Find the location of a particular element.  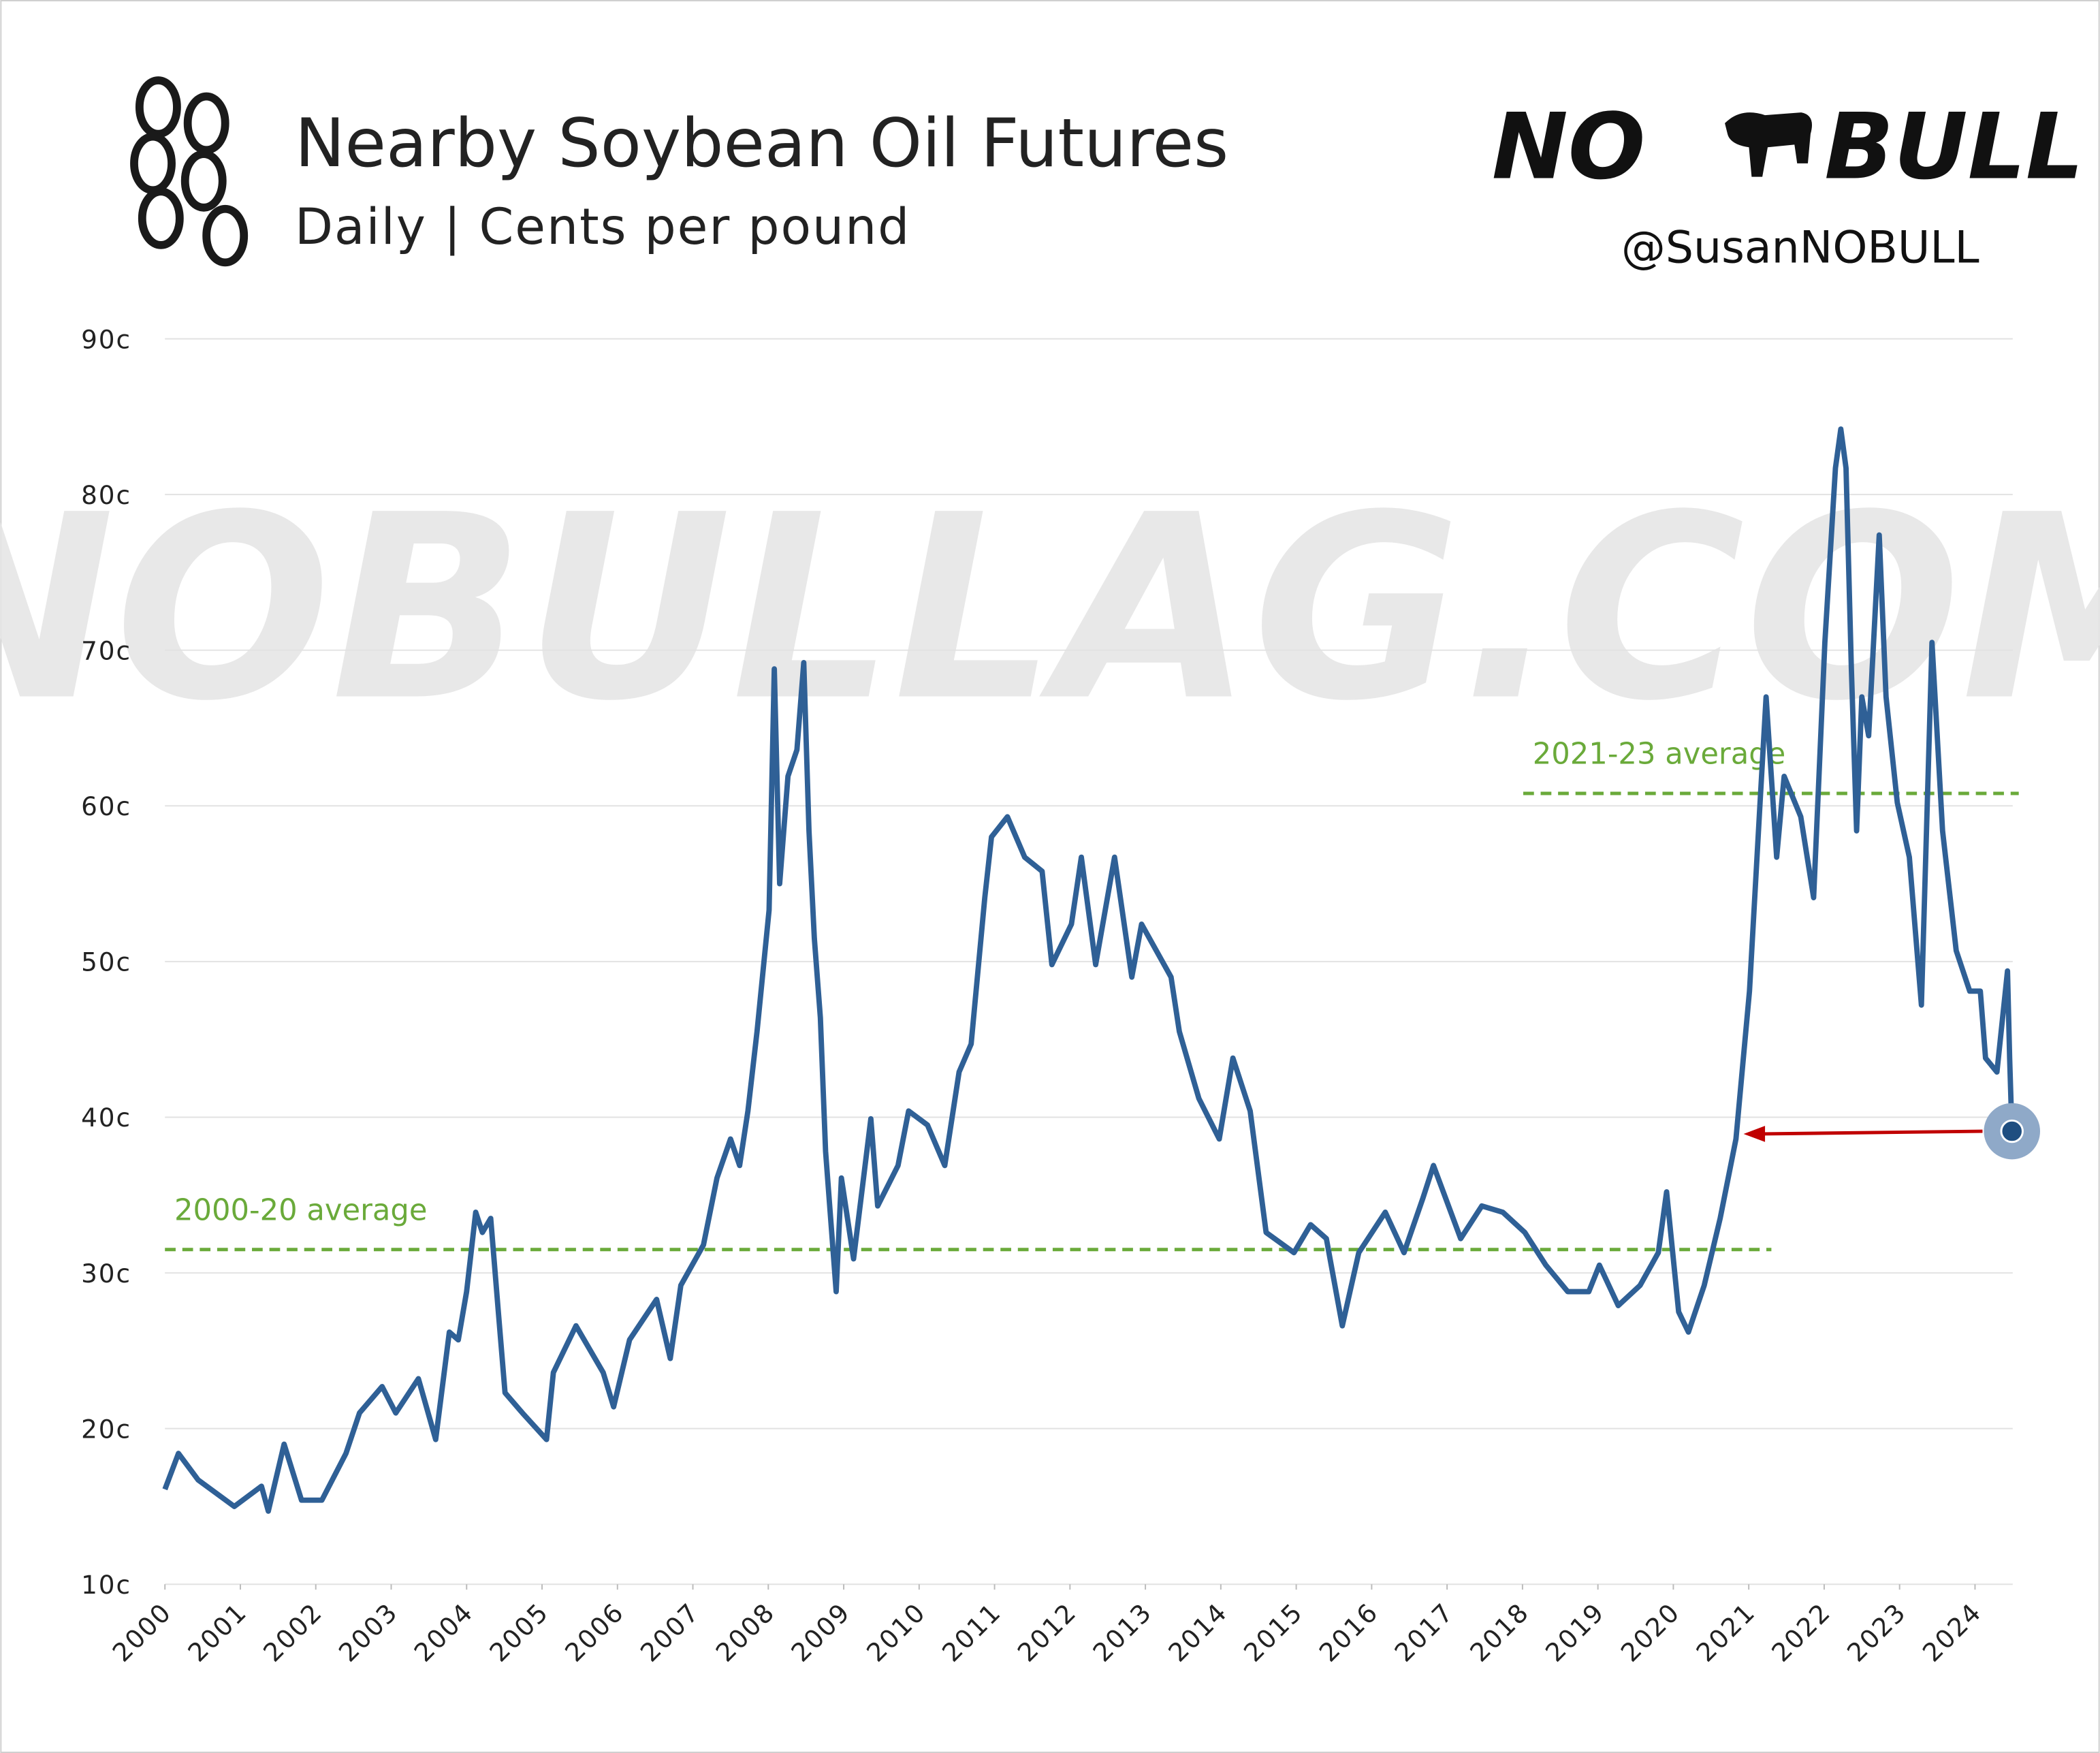

arrow-head is located at coordinates (1754, 1134).